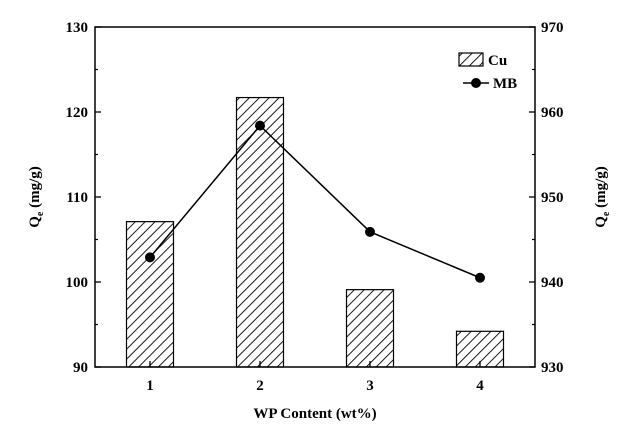  What do you see at coordinates (77, 198) in the screenshot?
I see `y-left-tick-label: 110` at bounding box center [77, 198].